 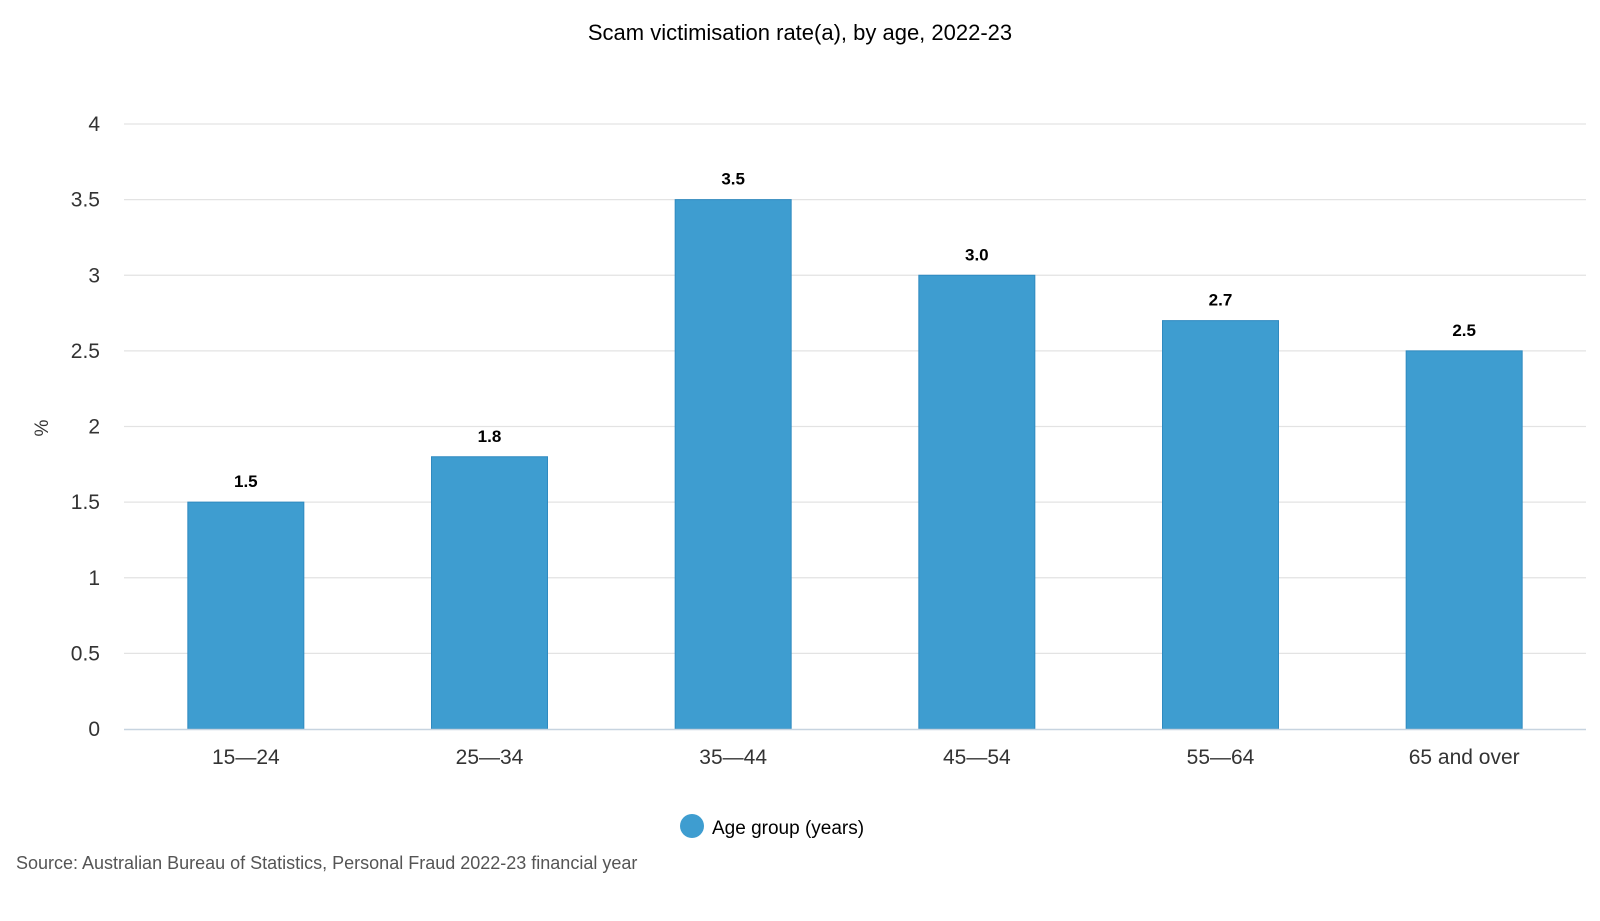 What do you see at coordinates (490, 757) in the screenshot?
I see `x-tick-label: 25—34` at bounding box center [490, 757].